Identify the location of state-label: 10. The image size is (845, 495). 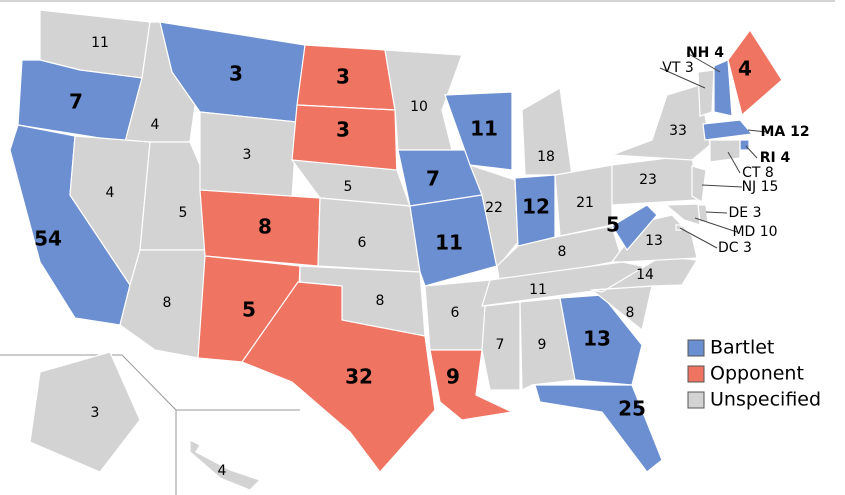
(419, 107).